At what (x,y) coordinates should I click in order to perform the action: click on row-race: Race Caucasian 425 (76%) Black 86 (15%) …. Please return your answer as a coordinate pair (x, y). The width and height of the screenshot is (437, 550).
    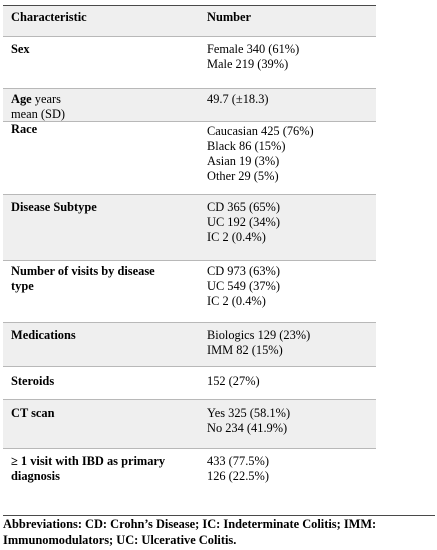
    Looking at the image, I should click on (189, 158).